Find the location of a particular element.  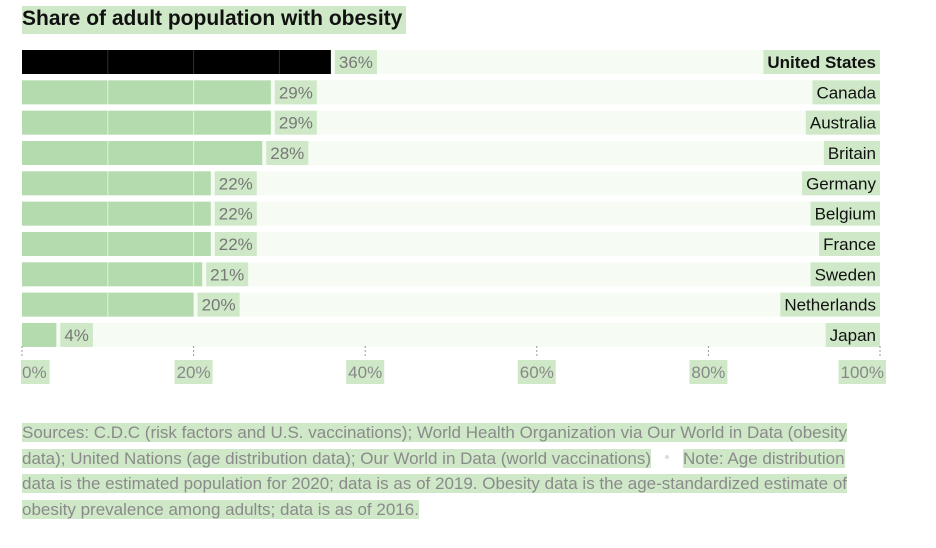

x-tick-label: 60% is located at coordinates (537, 372).